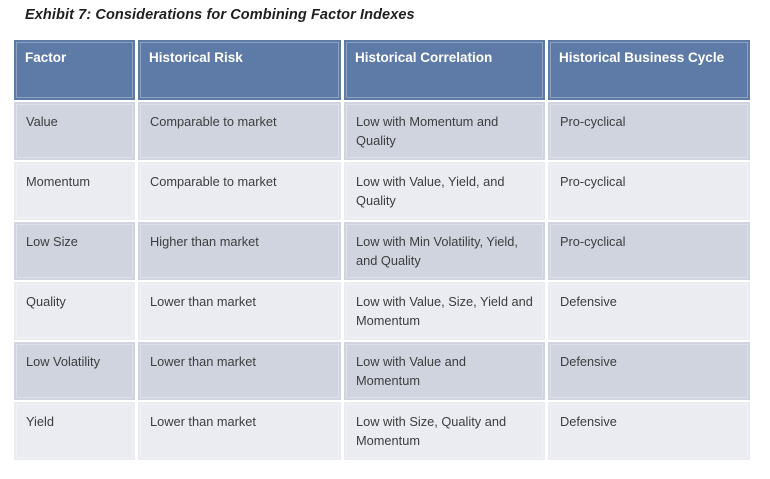  What do you see at coordinates (239, 251) in the screenshot?
I see `cell-risk: Higher than market` at bounding box center [239, 251].